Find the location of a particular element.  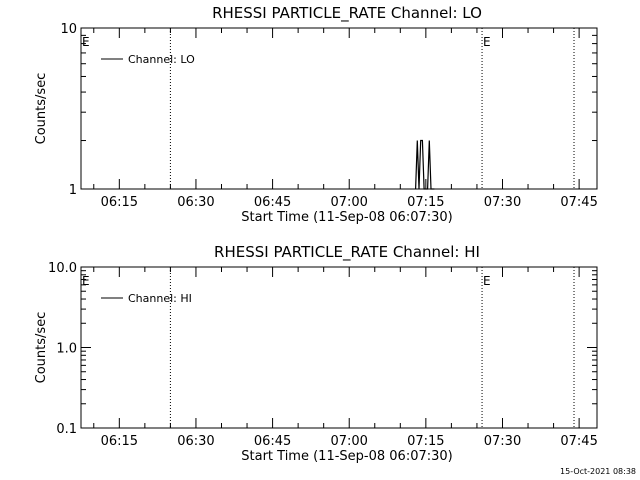

series-line is located at coordinates (425, 164).